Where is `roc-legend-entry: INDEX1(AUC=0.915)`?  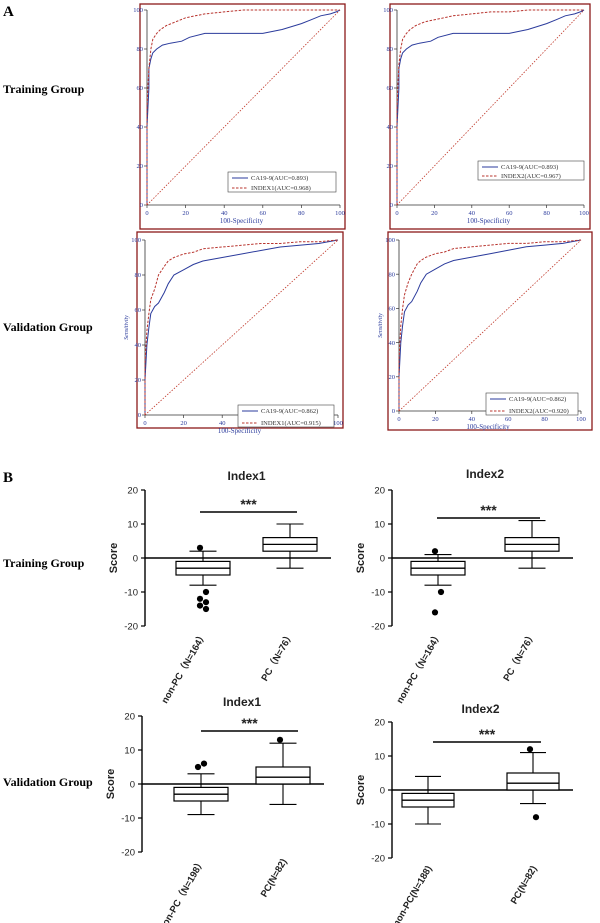
roc-legend-entry: INDEX1(AUC=0.915) is located at coordinates (291, 423).